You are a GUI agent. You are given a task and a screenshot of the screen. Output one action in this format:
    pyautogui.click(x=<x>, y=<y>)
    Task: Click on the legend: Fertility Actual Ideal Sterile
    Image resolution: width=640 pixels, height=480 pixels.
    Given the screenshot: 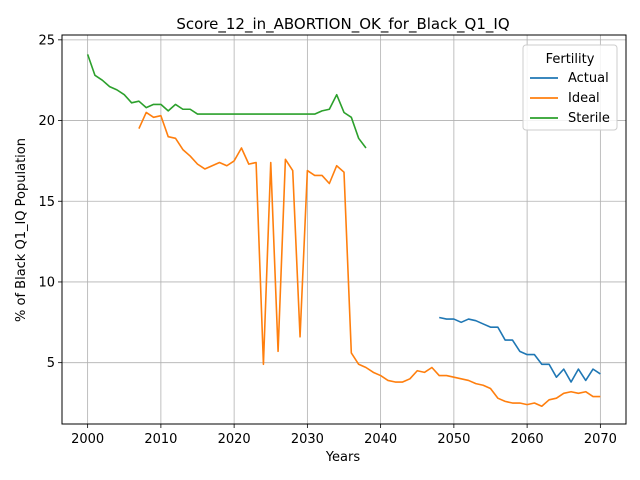 What is the action you would take?
    pyautogui.click(x=570, y=87)
    